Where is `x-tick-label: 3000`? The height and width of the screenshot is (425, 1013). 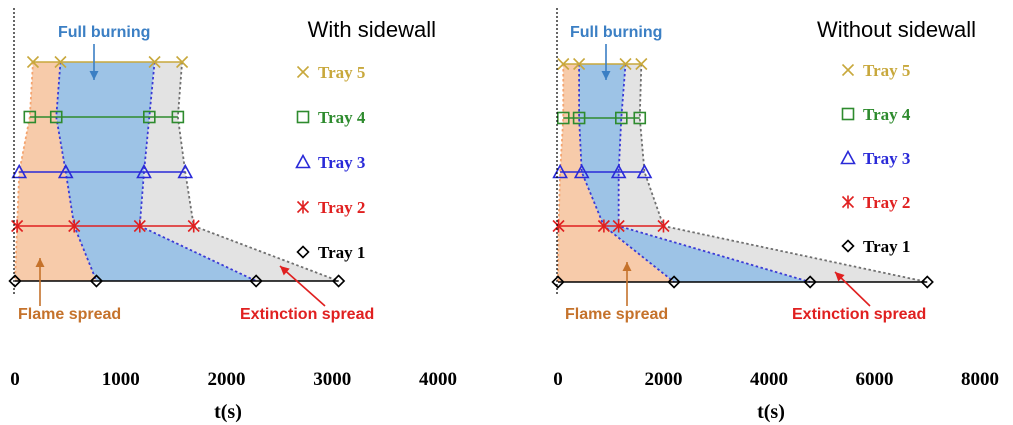
x-tick-label: 3000 is located at coordinates (332, 379).